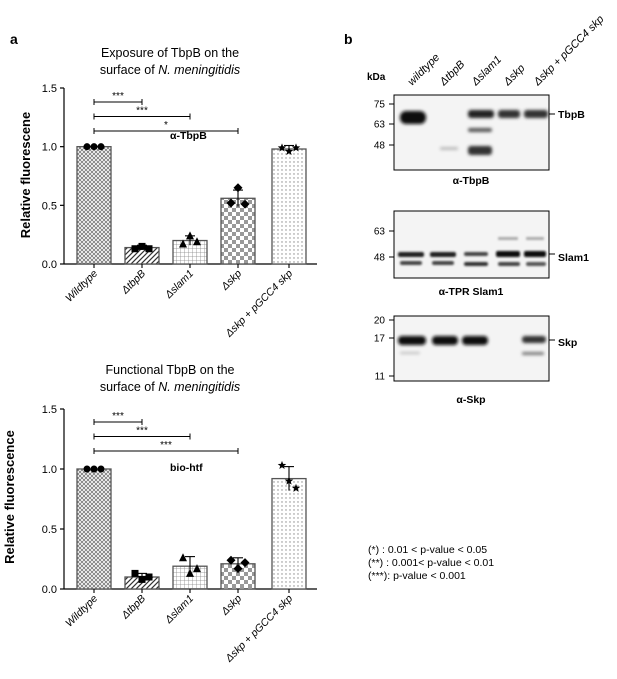 The height and width of the screenshot is (679, 617). Describe the element at coordinates (424, 70) in the screenshot. I see `lane-label: wildtype` at that location.